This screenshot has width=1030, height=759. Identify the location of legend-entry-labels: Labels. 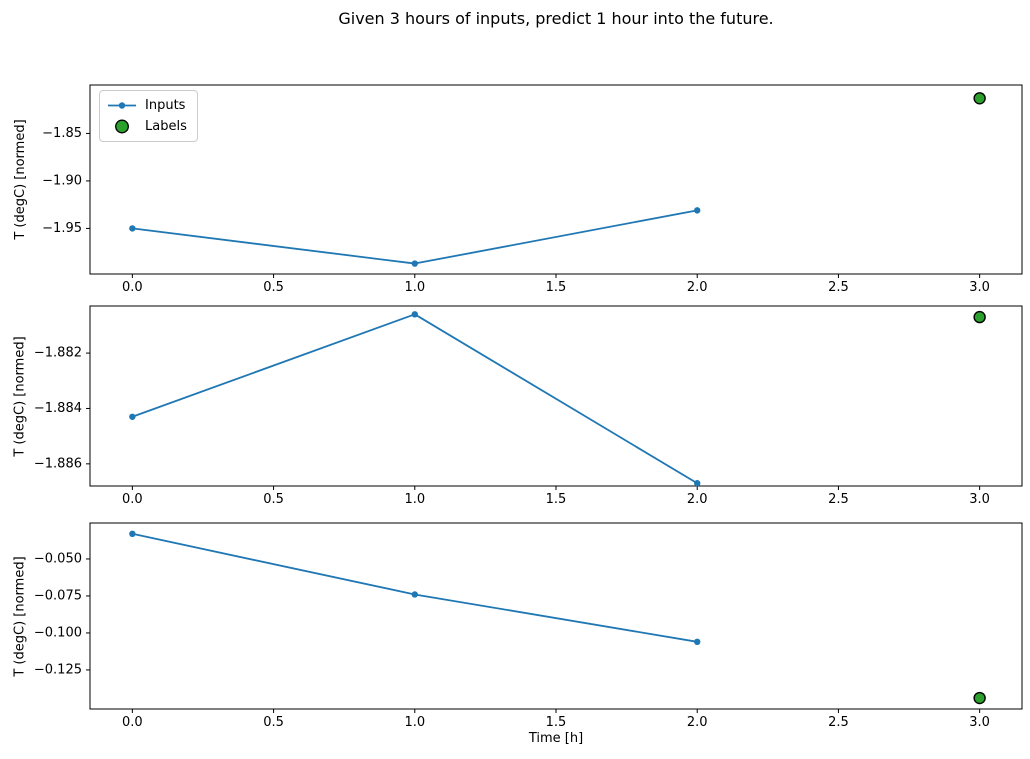
(147, 126).